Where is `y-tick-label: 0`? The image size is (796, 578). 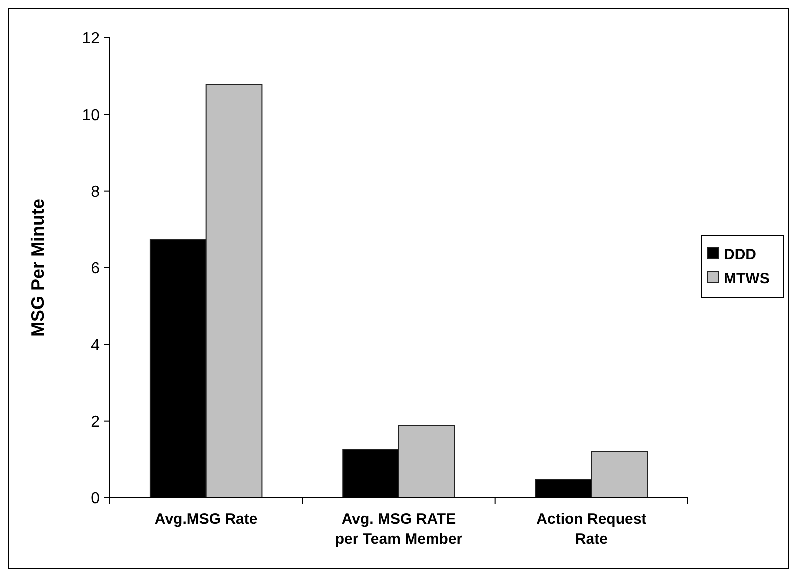
y-tick-label: 0 is located at coordinates (95, 499).